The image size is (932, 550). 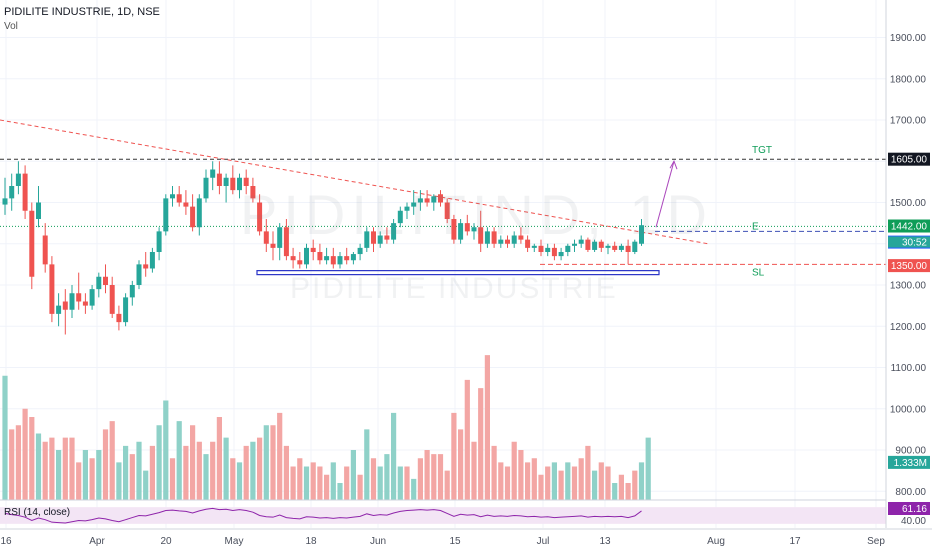 I want to click on price-tick-label: 1500.00, so click(x=908, y=203).